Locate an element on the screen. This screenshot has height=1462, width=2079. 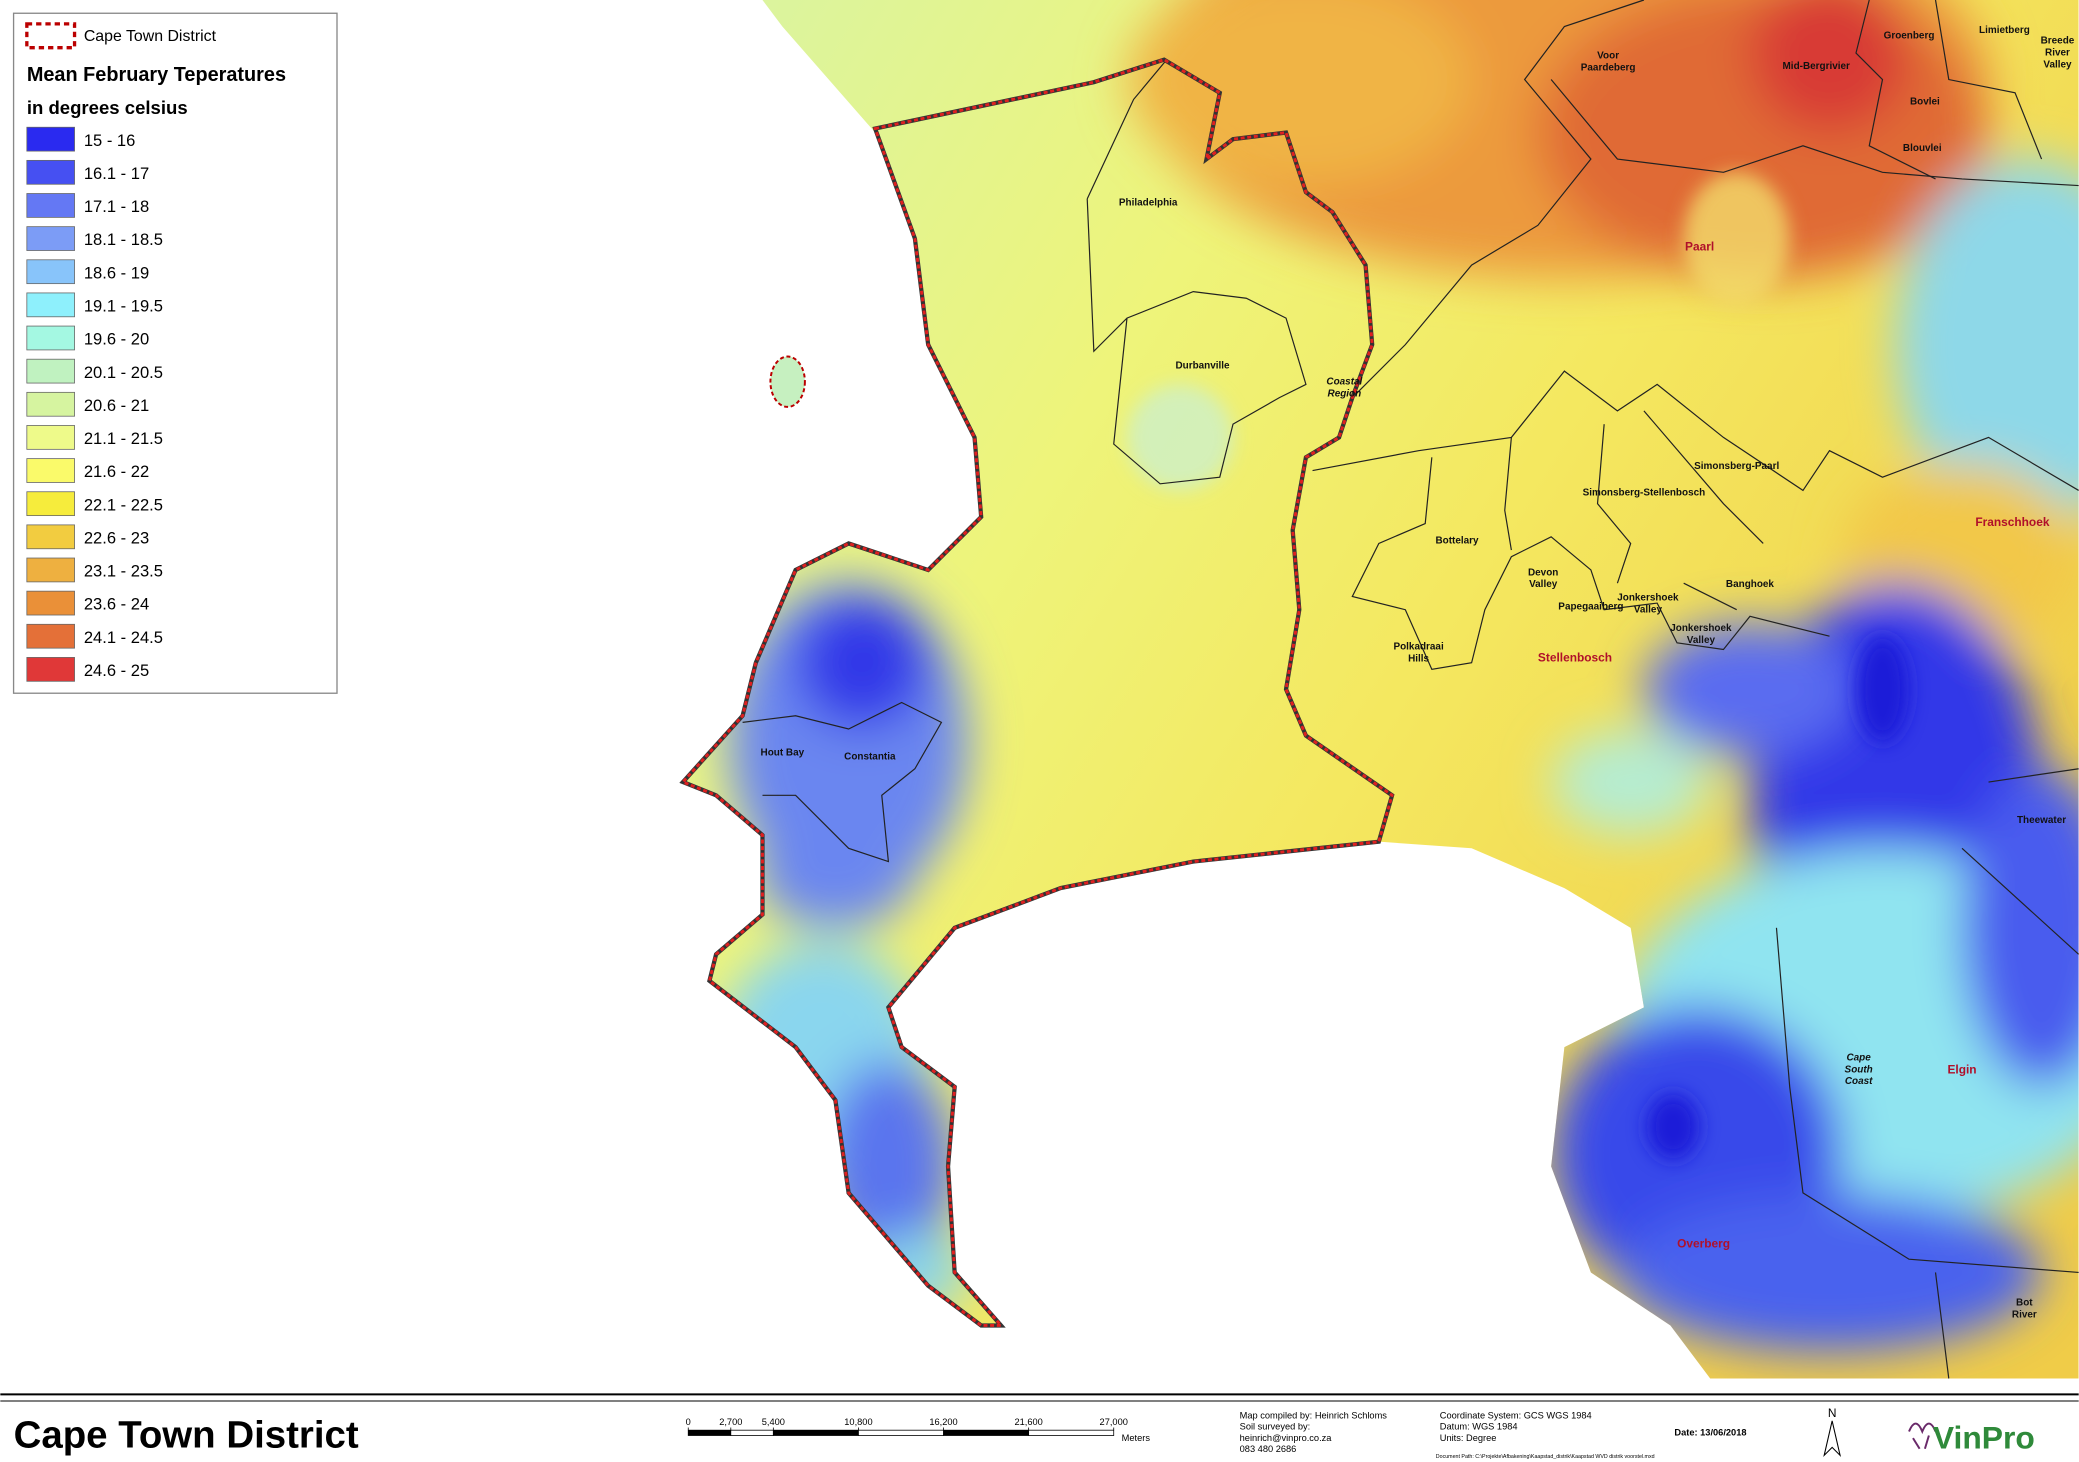
map-label: Durbanville is located at coordinates (1202, 365).